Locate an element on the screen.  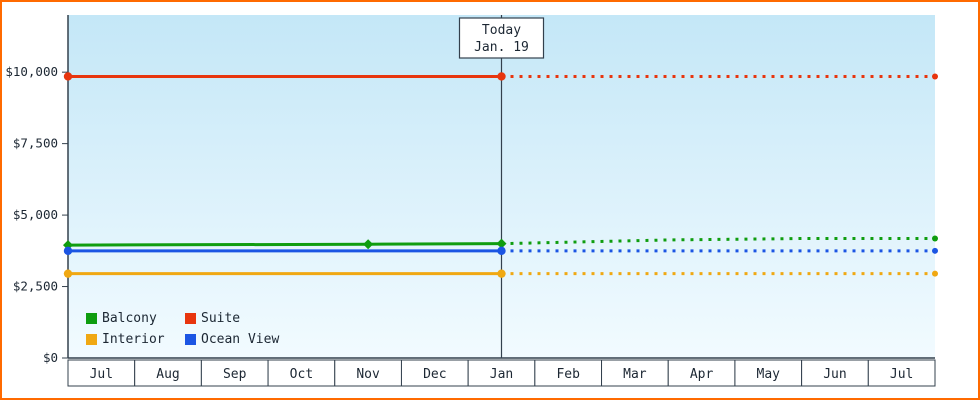
today-label-line1: Today is located at coordinates (501, 30).